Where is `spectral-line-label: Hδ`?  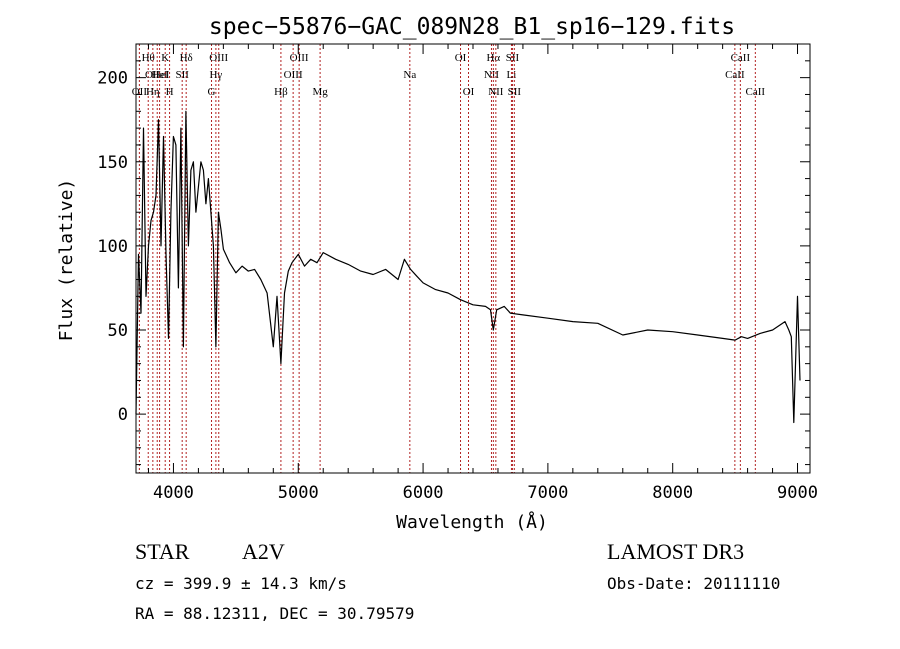
spectral-line-label: Hδ is located at coordinates (186, 58).